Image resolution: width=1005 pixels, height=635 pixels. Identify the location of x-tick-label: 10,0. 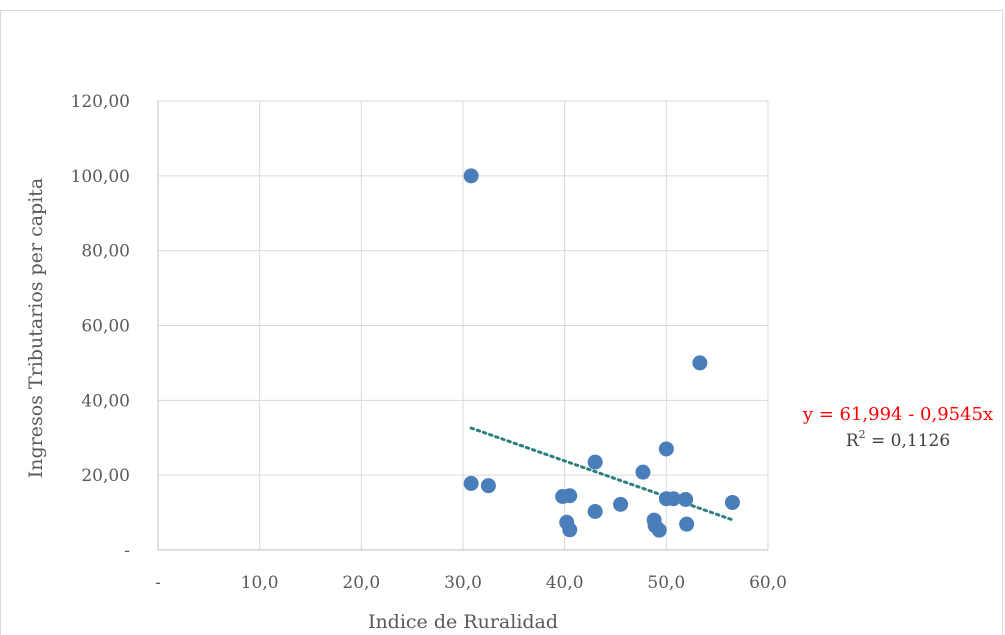
(260, 583).